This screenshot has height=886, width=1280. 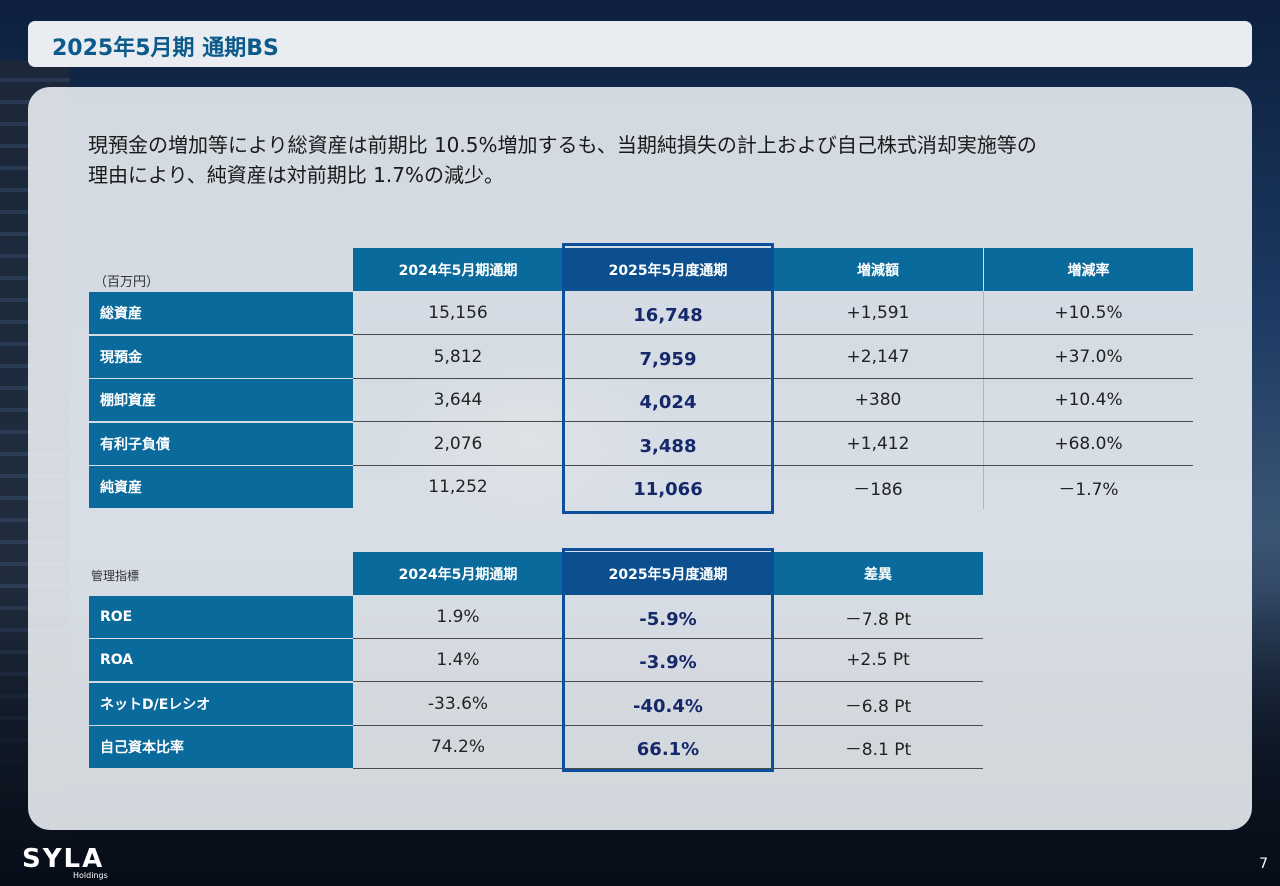 I want to click on kpi-cell-diff: －7.8 Pt, so click(x=878, y=619).